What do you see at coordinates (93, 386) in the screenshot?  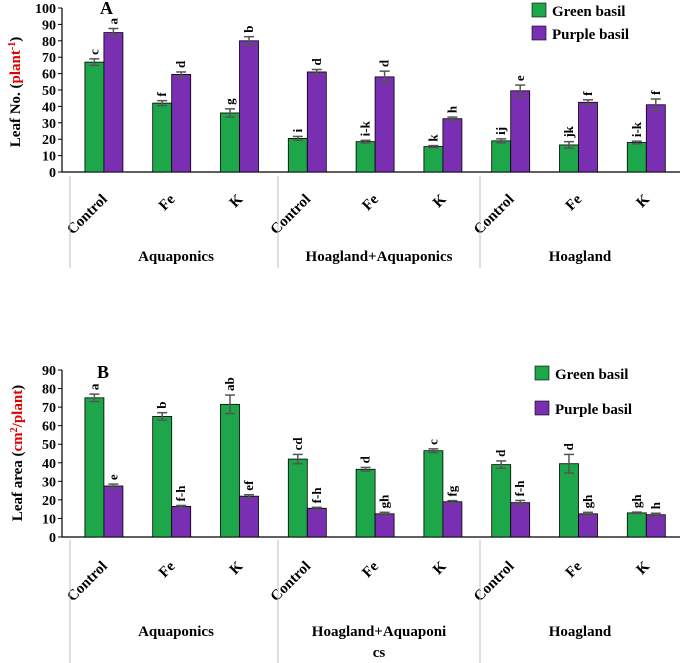 I see `significance-letter: a` at bounding box center [93, 386].